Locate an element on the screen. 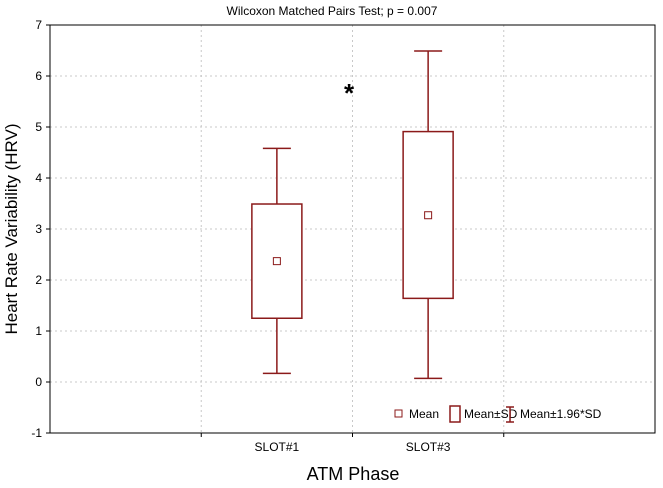 This screenshot has width=663, height=488. x-axis: SLOT#1 SLOT#3 is located at coordinates (352, 443).